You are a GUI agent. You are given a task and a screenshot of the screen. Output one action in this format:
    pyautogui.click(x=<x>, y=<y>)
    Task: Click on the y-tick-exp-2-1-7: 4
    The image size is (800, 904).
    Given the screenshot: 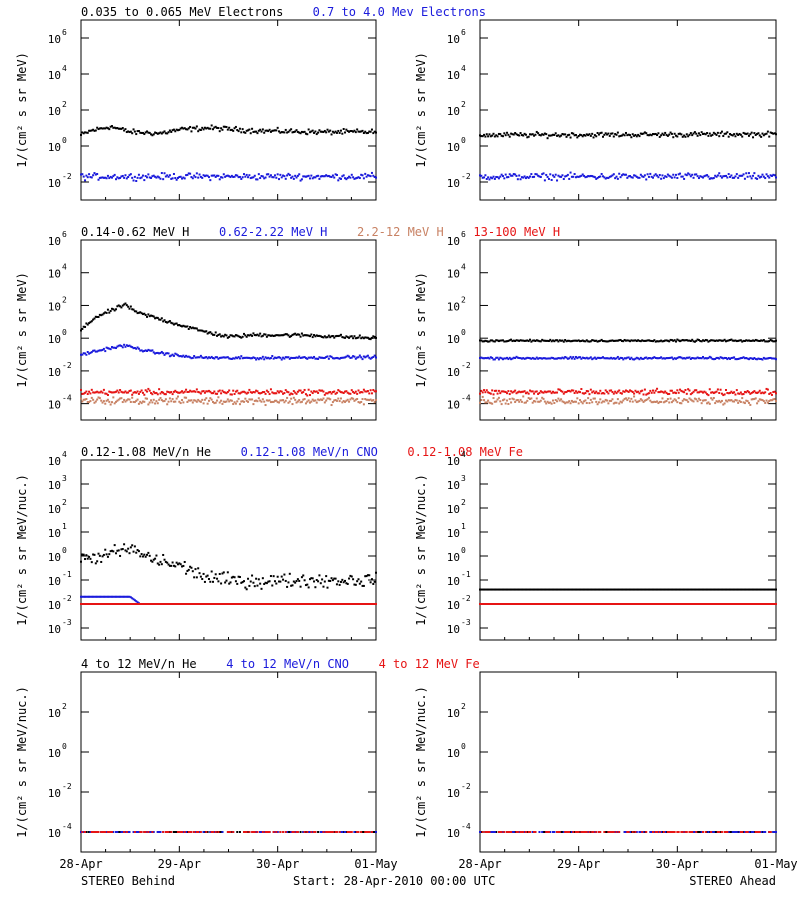 What is the action you would take?
    pyautogui.click(x=463, y=454)
    